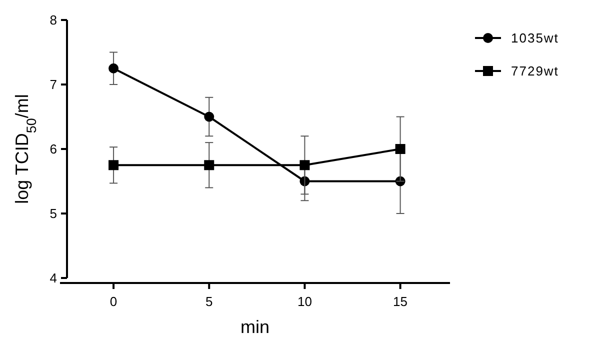 Image resolution: width=600 pixels, height=347 pixels. I want to click on legend-label: 1035wt, so click(535, 38).